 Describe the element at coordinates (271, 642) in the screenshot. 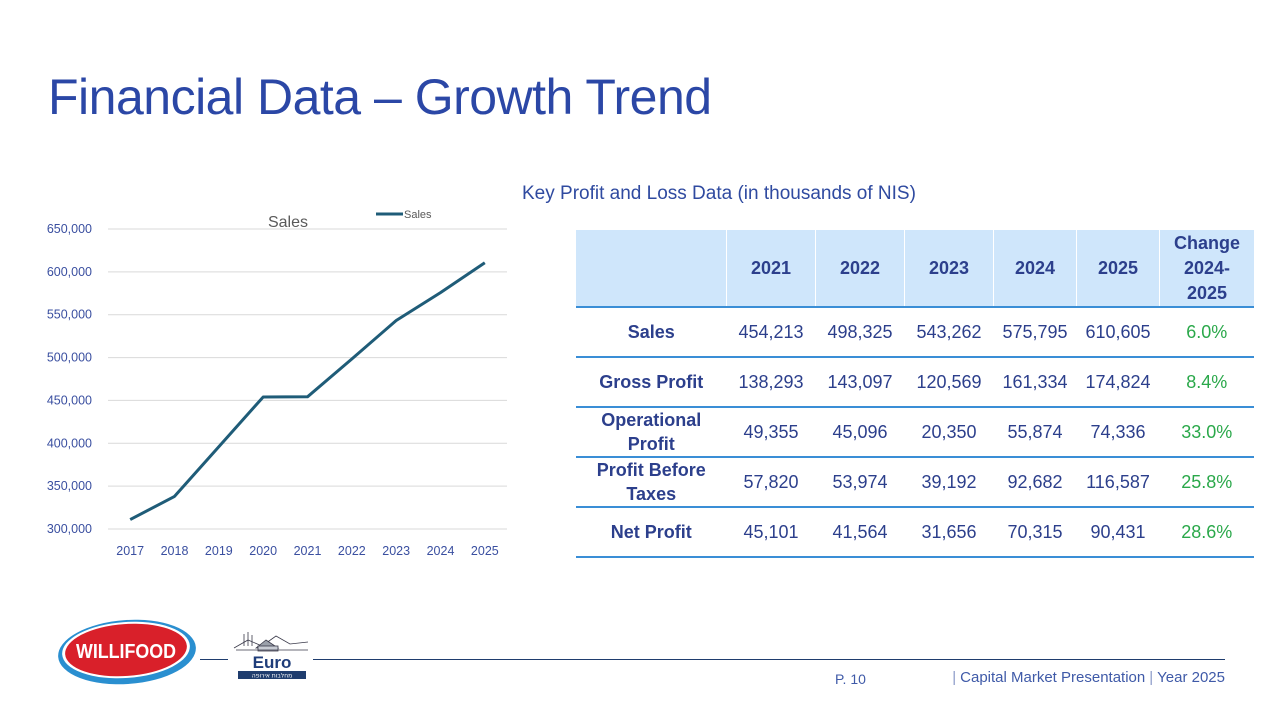

I see `village-sketch-icon` at that location.